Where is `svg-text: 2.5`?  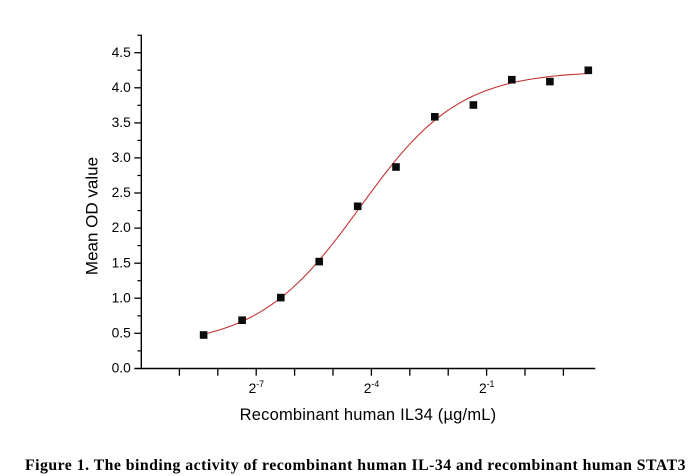
svg-text: 2.5 is located at coordinates (122, 192).